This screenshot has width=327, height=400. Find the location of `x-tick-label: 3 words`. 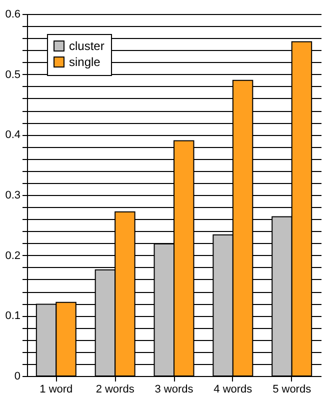

x-tick-label: 3 words is located at coordinates (174, 390).